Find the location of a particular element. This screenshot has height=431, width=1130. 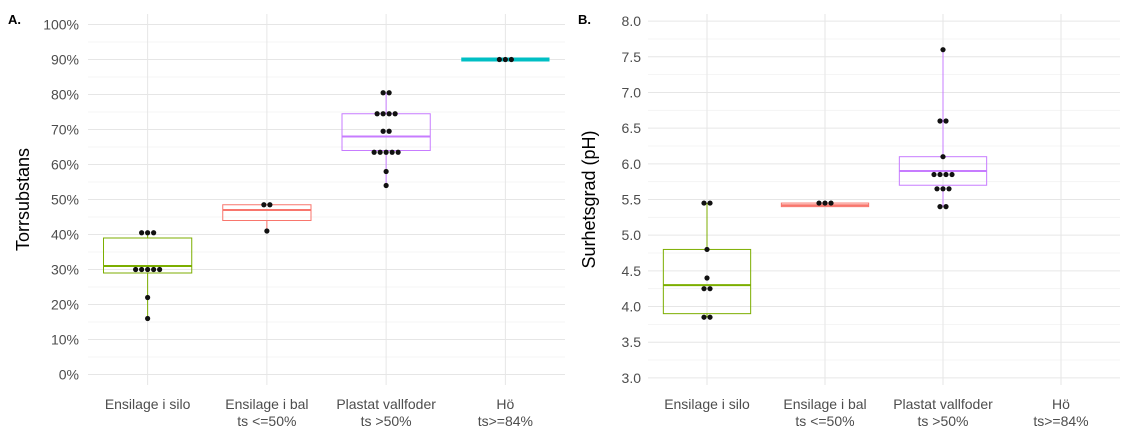

b-y-tick-label: 6.5 is located at coordinates (632, 128).